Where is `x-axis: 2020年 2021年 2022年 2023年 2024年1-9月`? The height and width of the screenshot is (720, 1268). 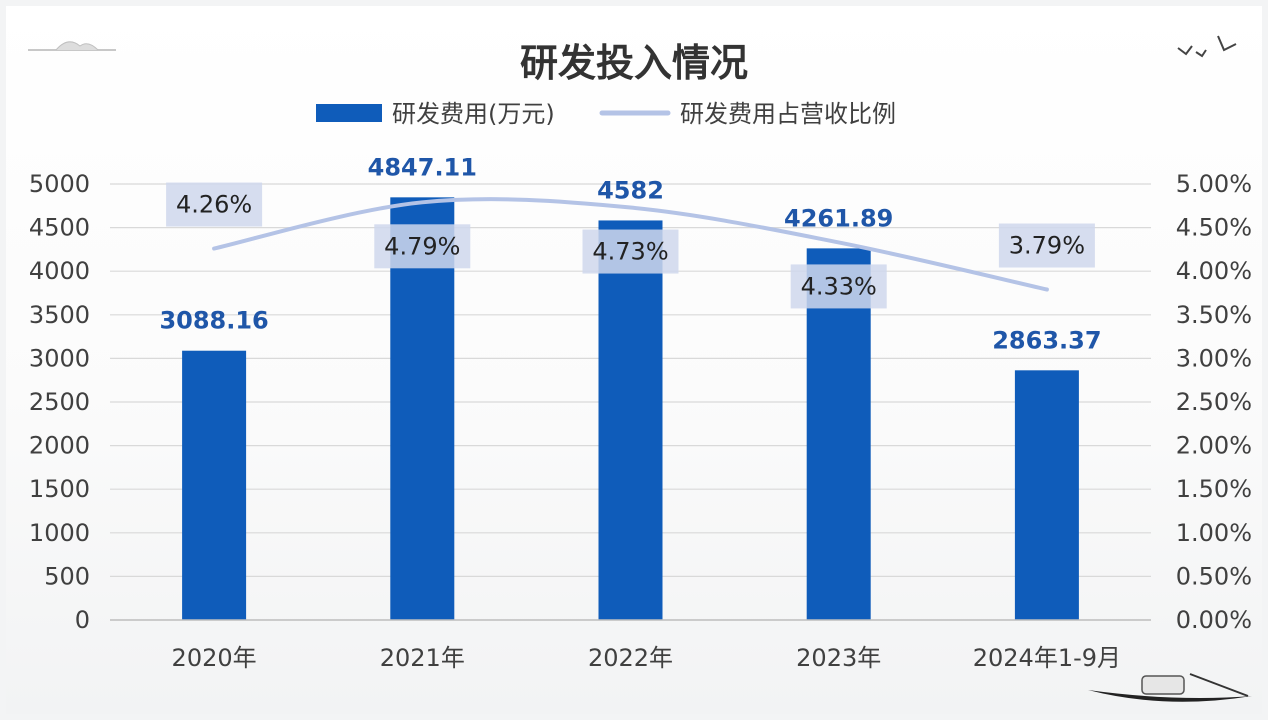 x-axis: 2020年 2021年 2022年 2023年 2024年1-9月 is located at coordinates (630, 645).